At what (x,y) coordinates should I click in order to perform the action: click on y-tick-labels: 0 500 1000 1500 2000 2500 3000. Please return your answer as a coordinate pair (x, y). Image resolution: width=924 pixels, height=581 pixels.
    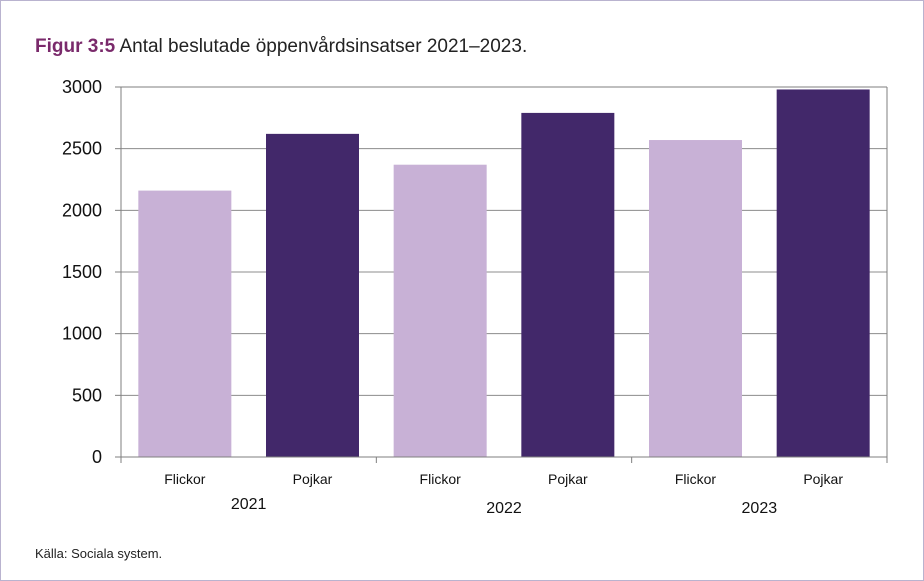
    Looking at the image, I should click on (82, 272).